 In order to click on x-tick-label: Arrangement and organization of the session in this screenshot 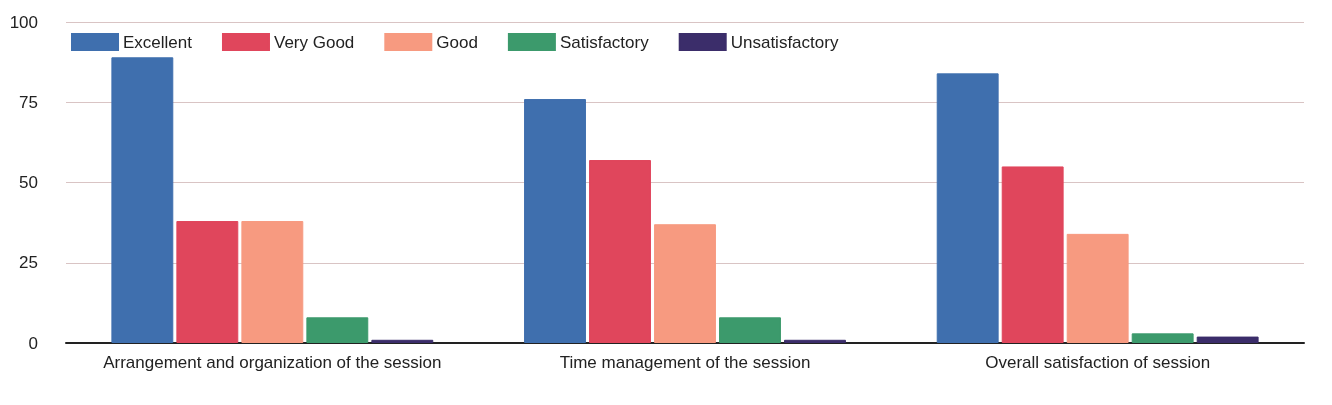, I will do `click(272, 362)`.